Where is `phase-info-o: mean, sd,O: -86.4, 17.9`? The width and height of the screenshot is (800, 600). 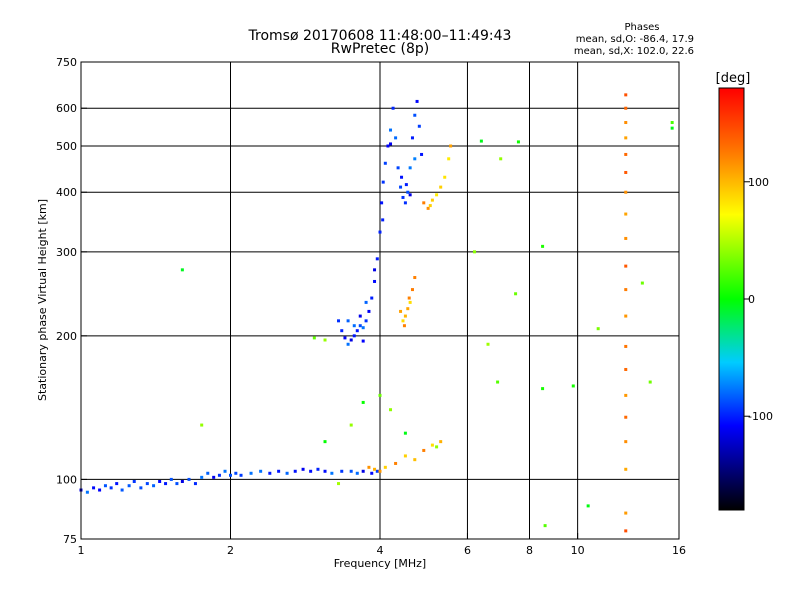
phase-info-o: mean, sd,O: -86.4, 17.9 is located at coordinates (635, 39).